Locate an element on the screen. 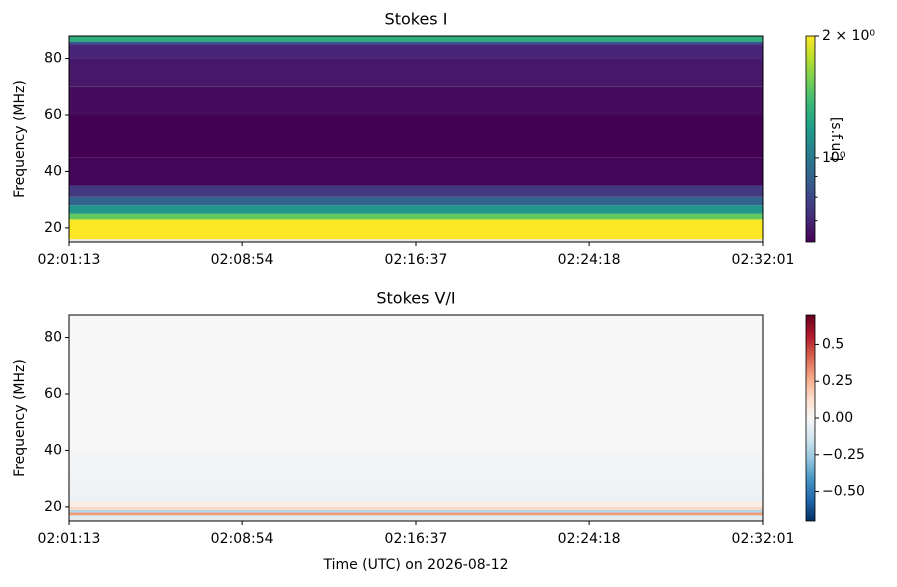  colorbar-tick-label: 0.5 is located at coordinates (833, 344).